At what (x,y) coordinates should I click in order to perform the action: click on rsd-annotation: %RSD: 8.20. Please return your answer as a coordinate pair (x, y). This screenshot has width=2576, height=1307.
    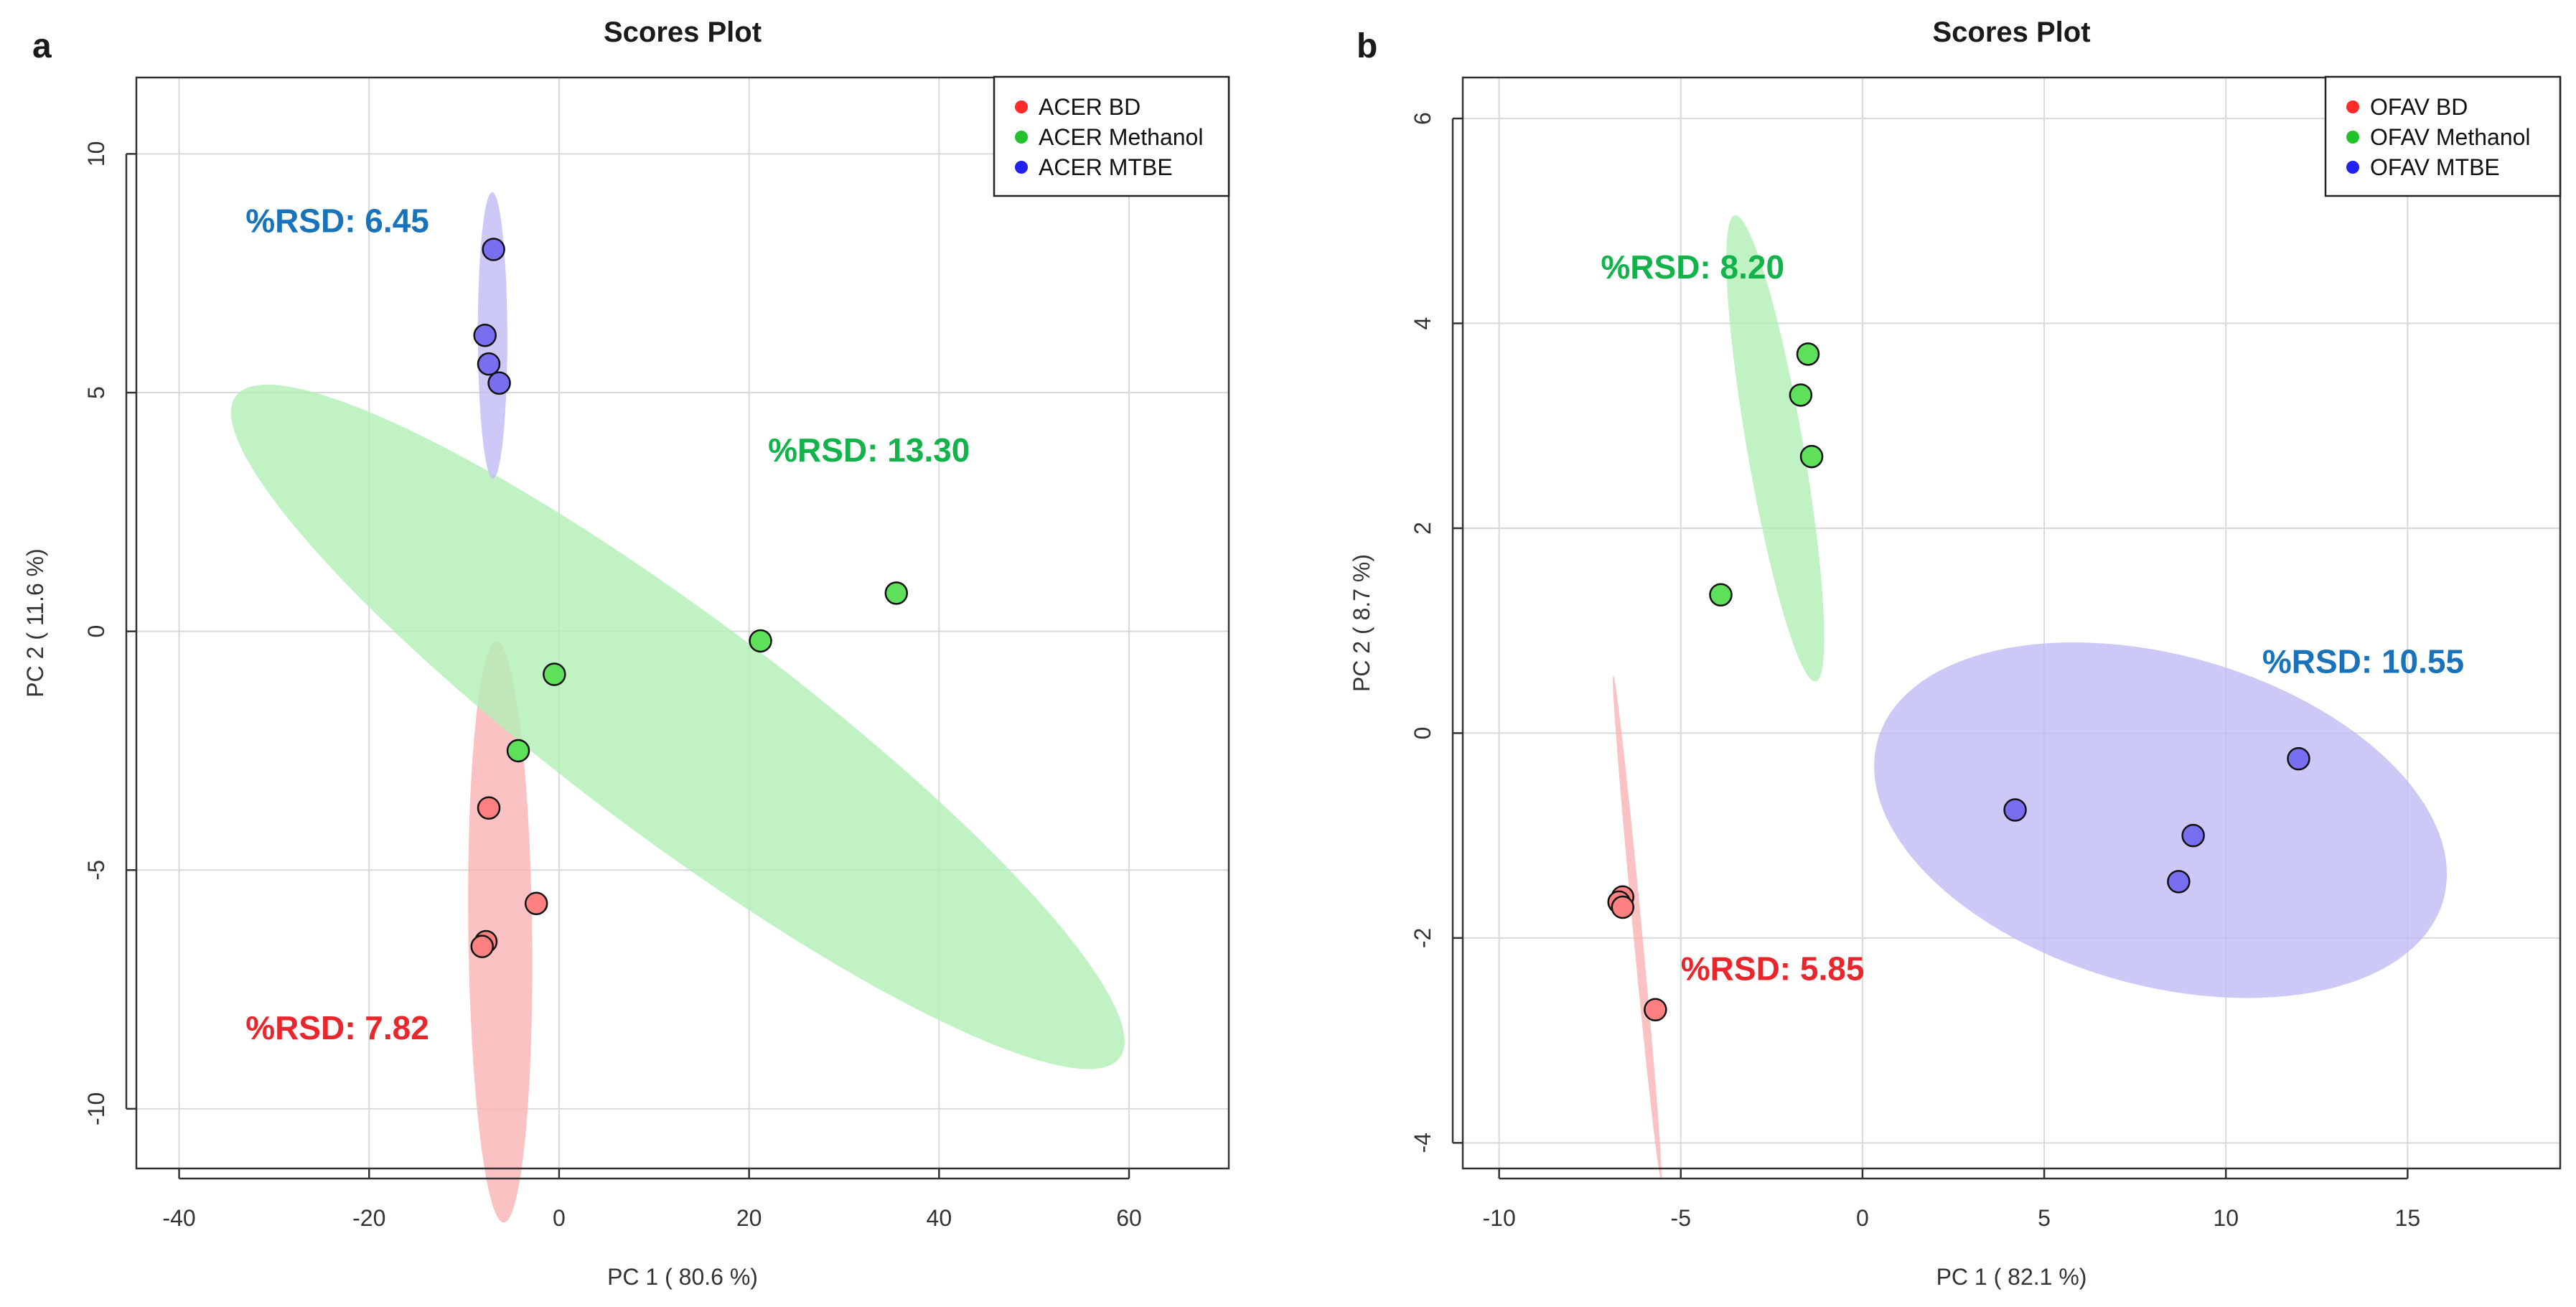
    Looking at the image, I should click on (1692, 267).